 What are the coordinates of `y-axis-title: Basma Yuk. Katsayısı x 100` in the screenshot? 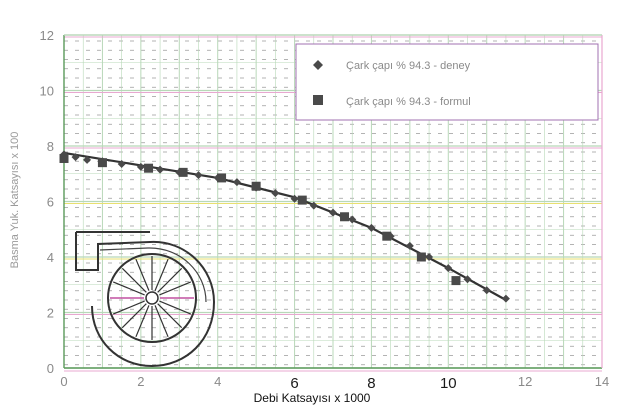 It's located at (15, 200).